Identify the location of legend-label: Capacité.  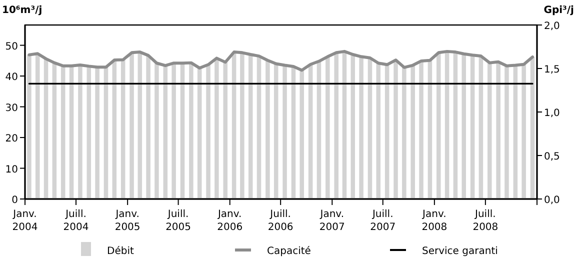
(289, 251).